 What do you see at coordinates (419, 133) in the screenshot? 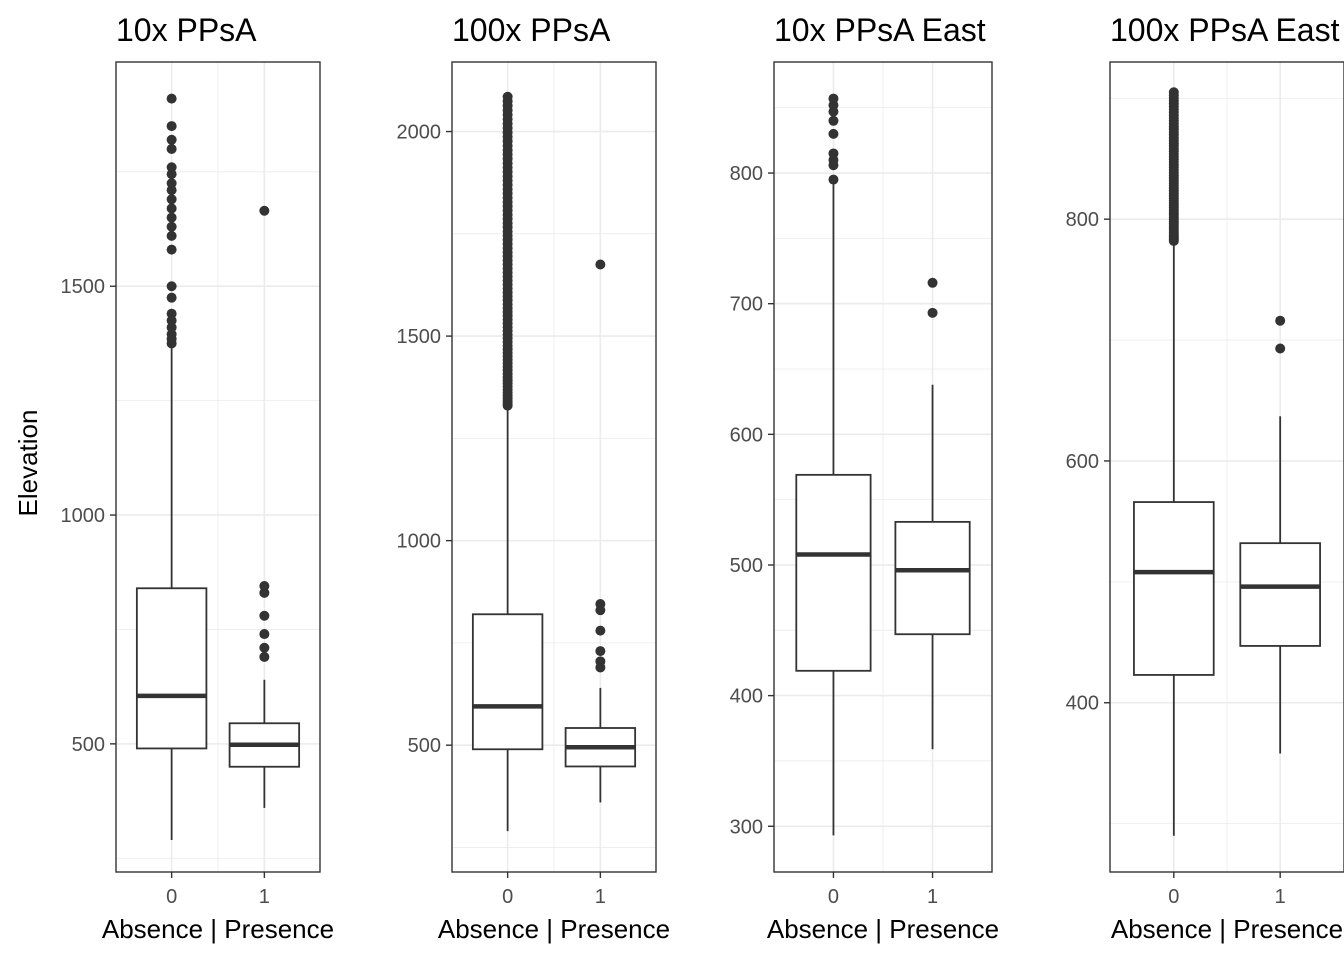
I see `y-tick-label: 2000` at bounding box center [419, 133].